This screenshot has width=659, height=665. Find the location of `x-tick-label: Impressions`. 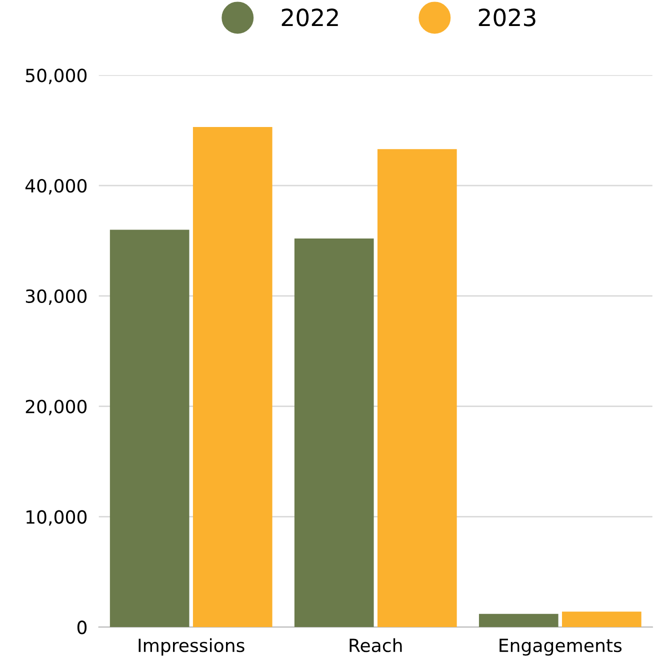

x-tick-label: Impressions is located at coordinates (191, 647).